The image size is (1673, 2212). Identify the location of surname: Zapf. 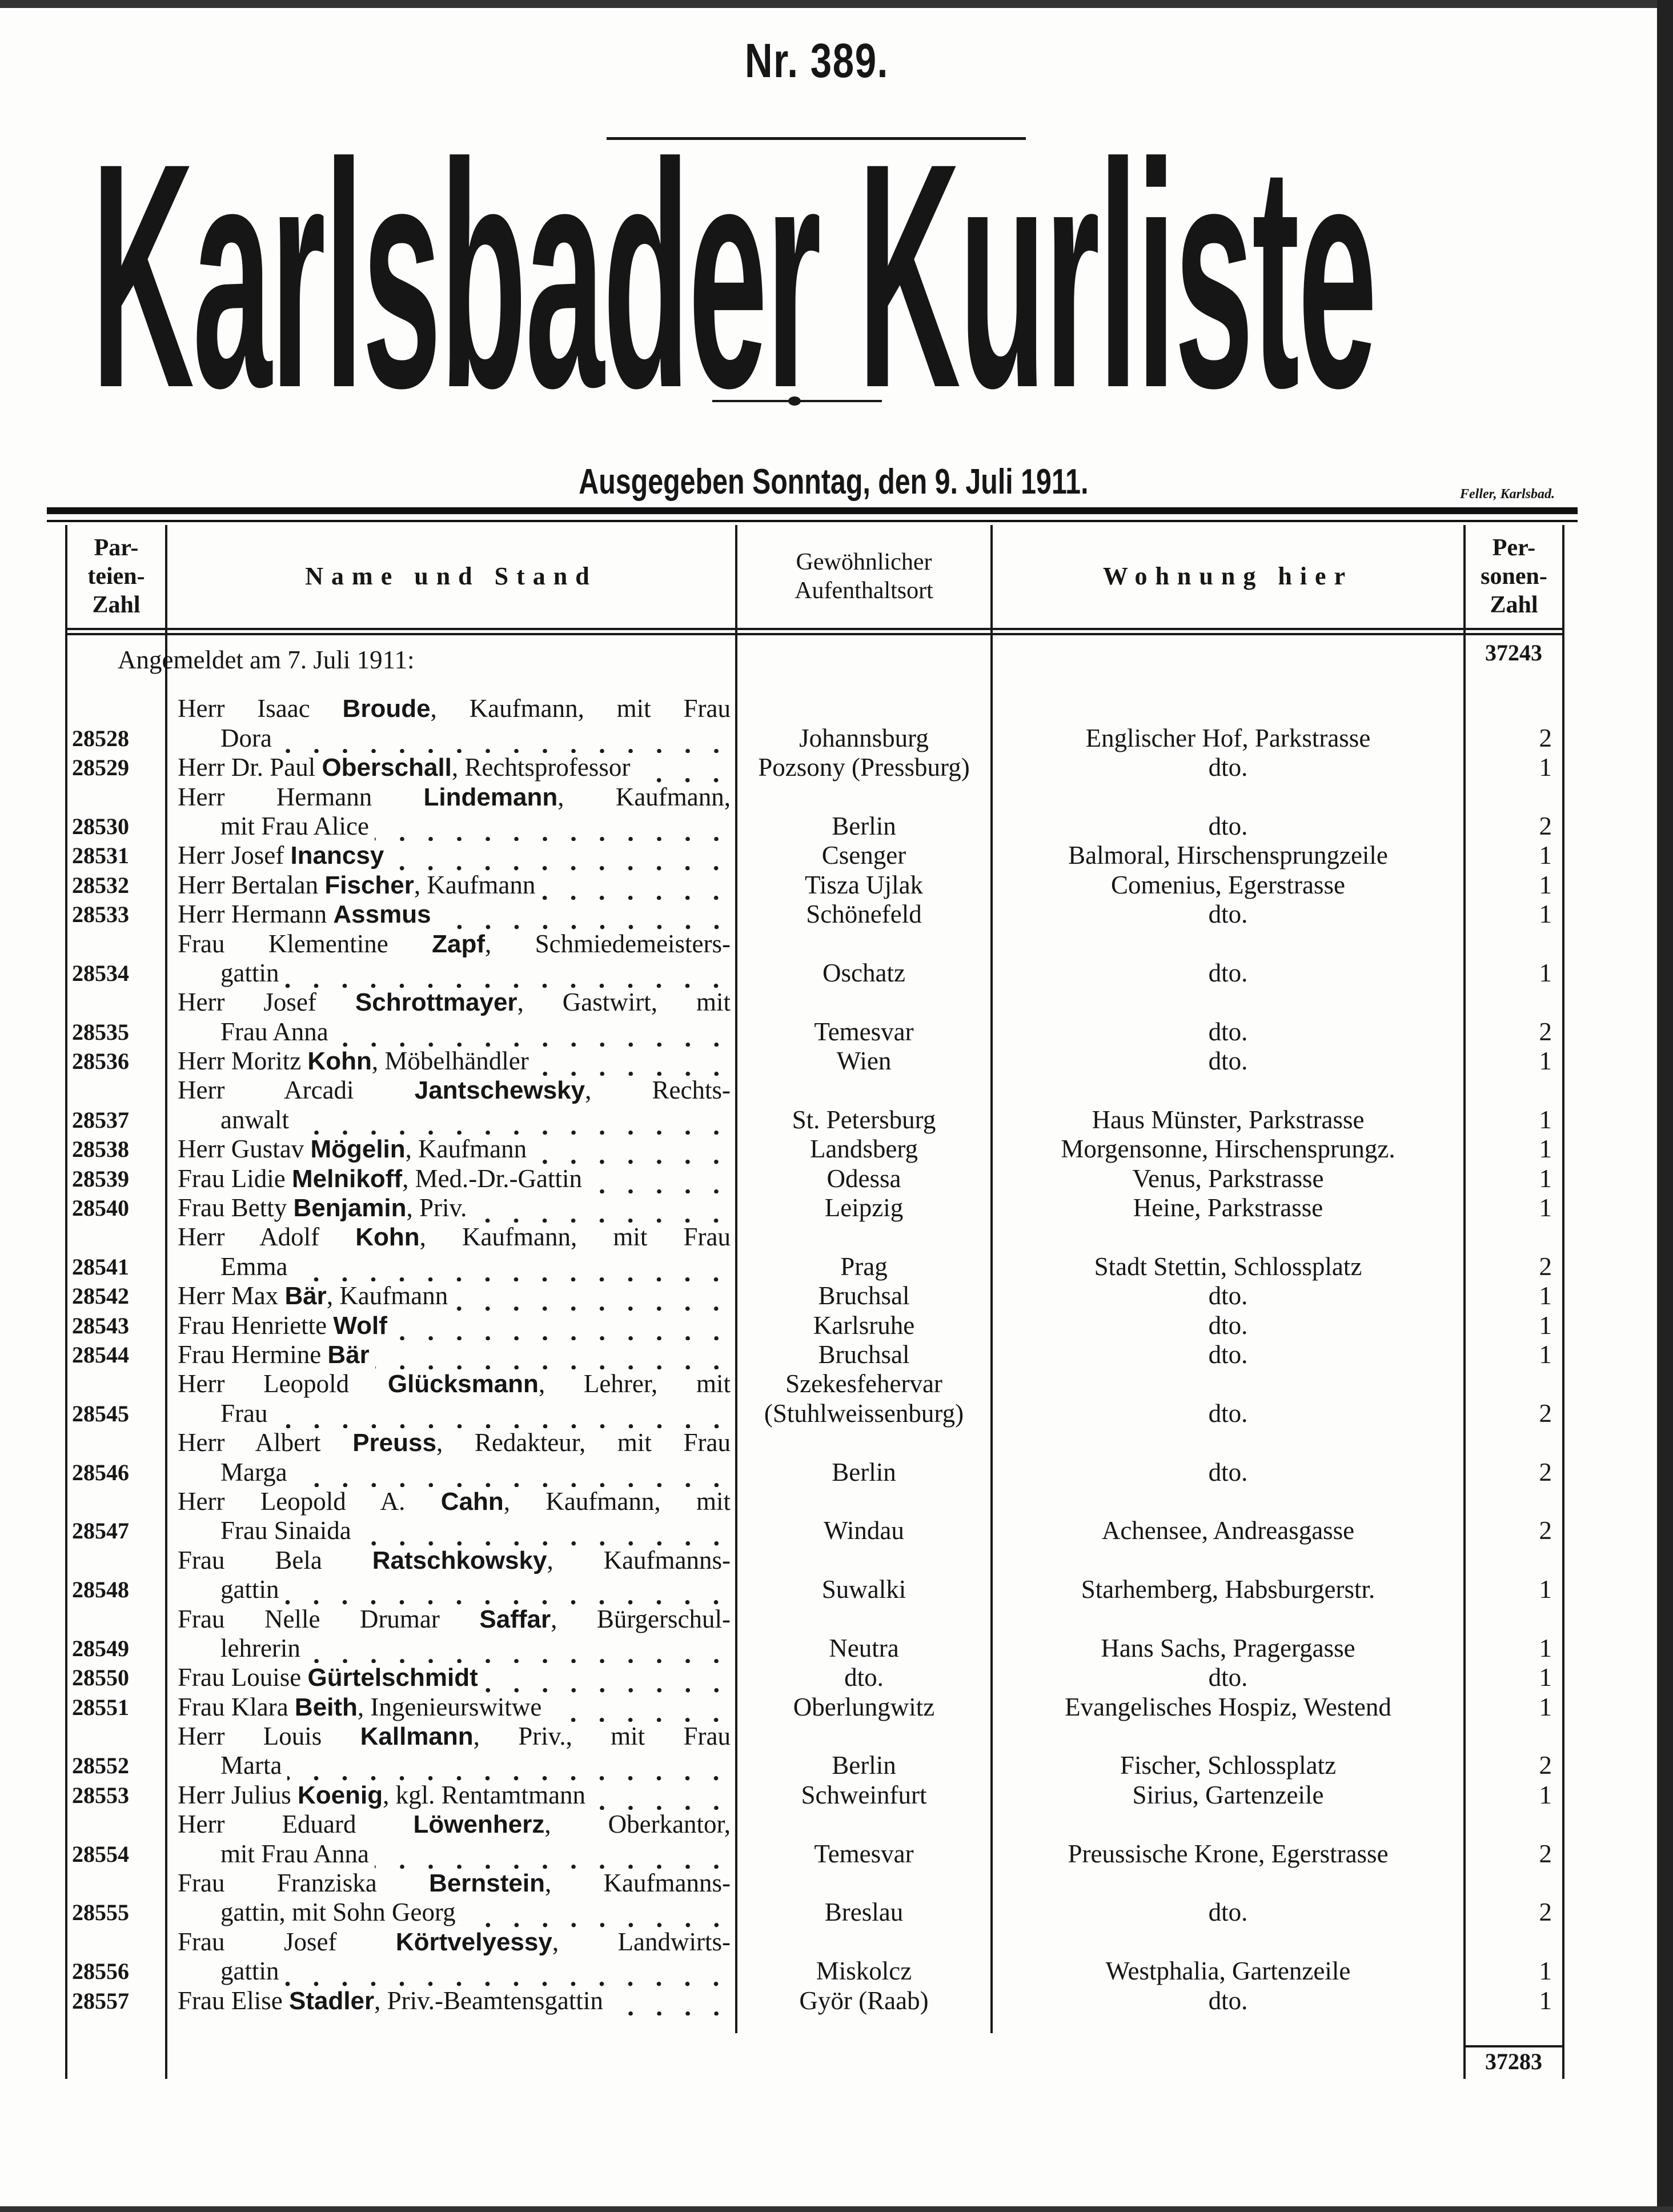
(458, 943).